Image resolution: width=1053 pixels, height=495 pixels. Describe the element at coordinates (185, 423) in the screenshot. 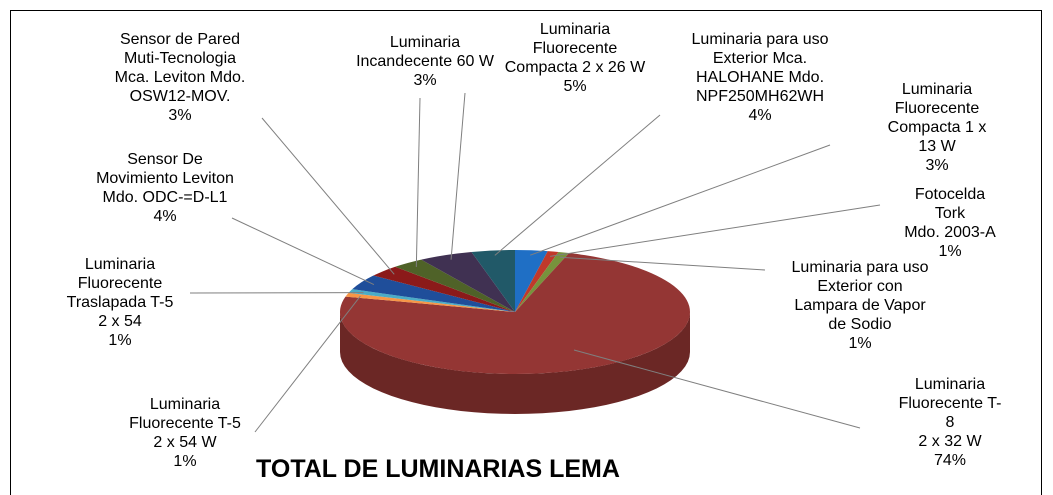

I see `category-label: Luminaria Fluorecente T-5 2 x 54 W` at that location.